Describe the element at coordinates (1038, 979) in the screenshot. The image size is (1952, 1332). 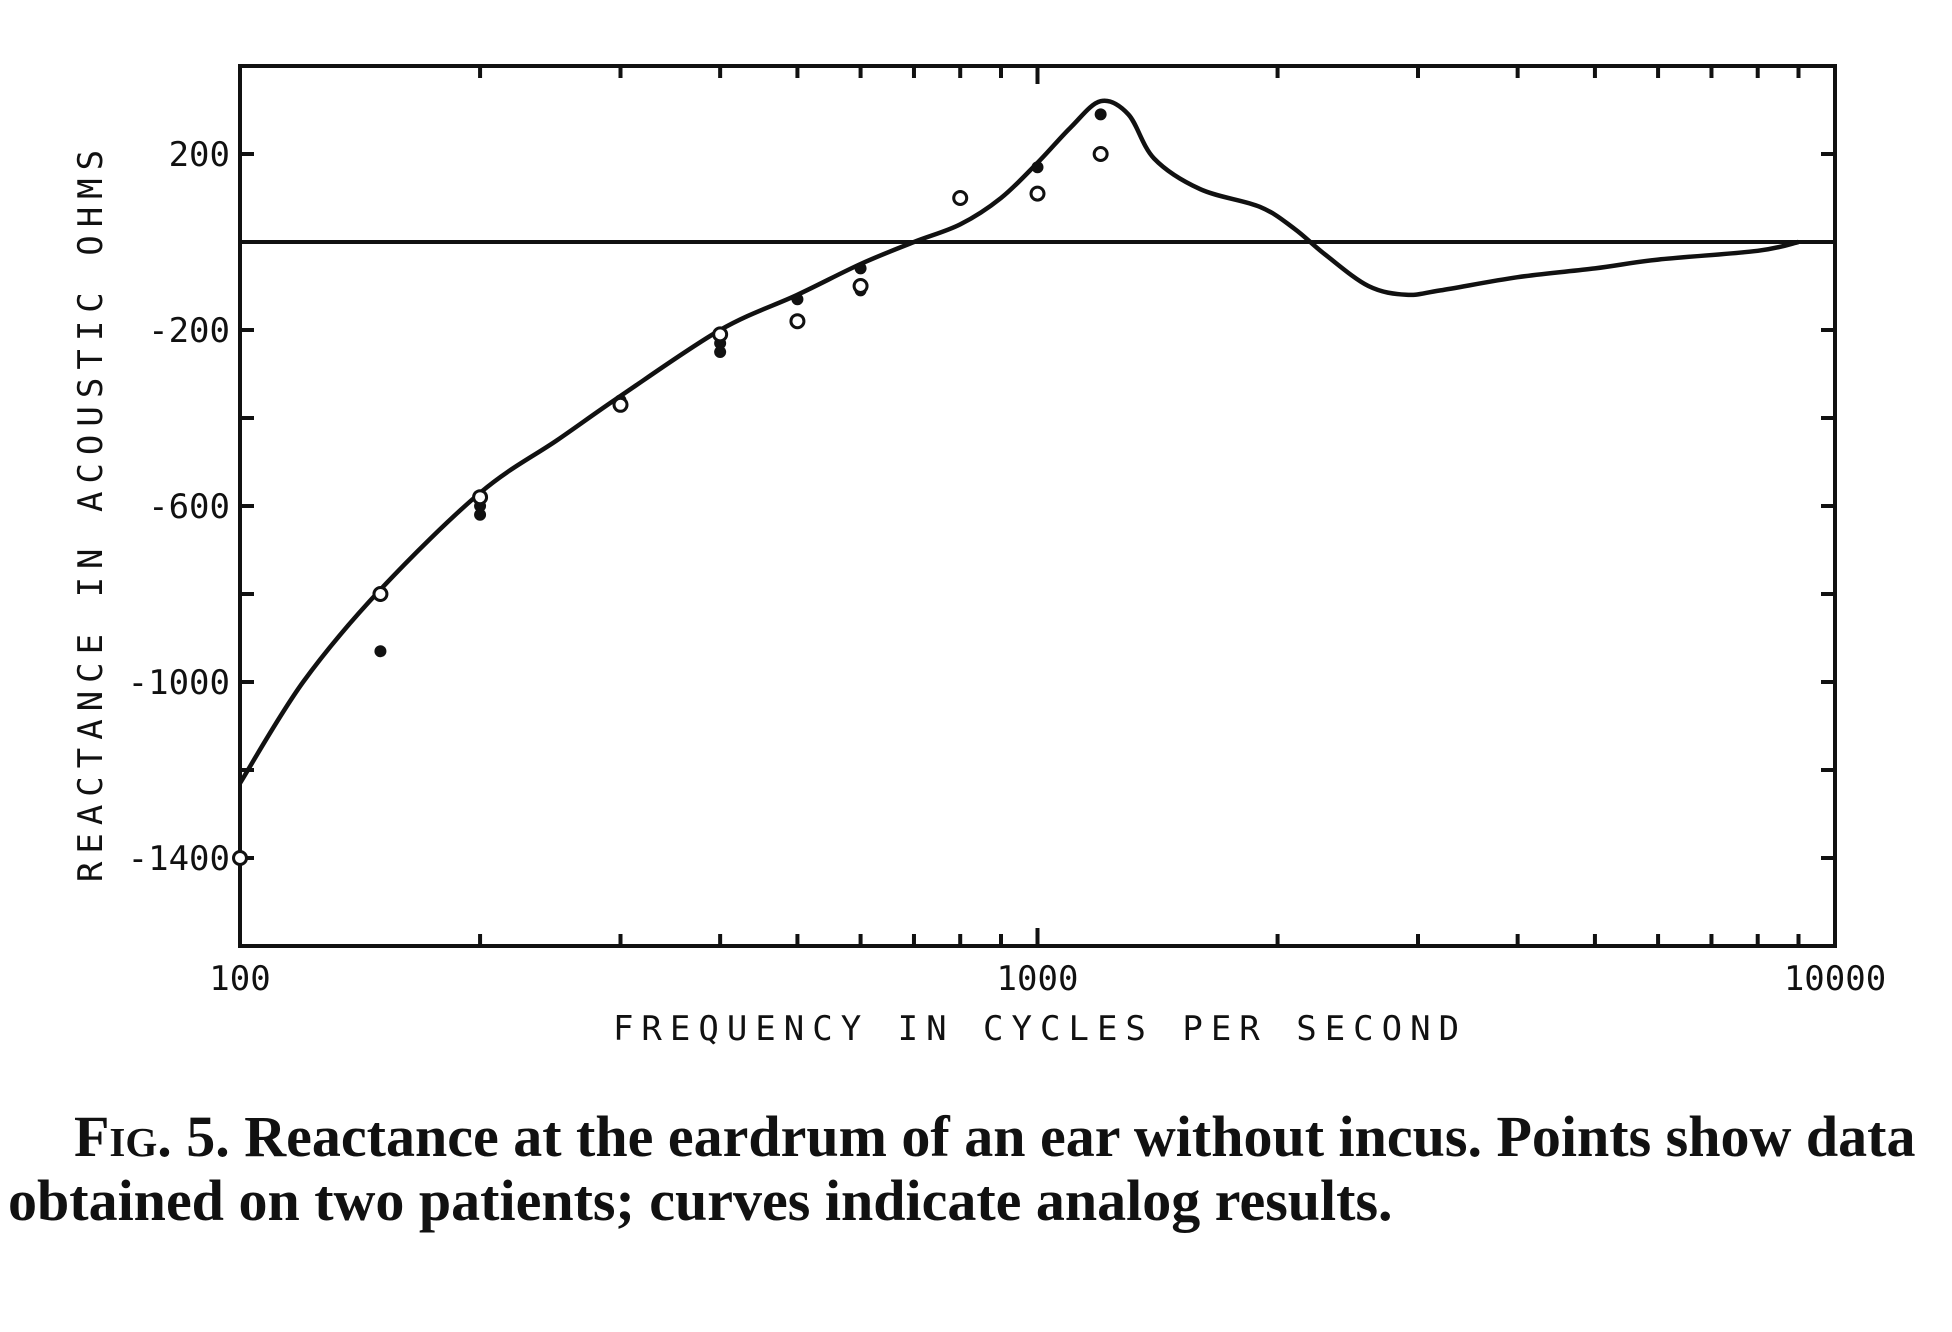
I see `x-tick-label: 1000` at that location.